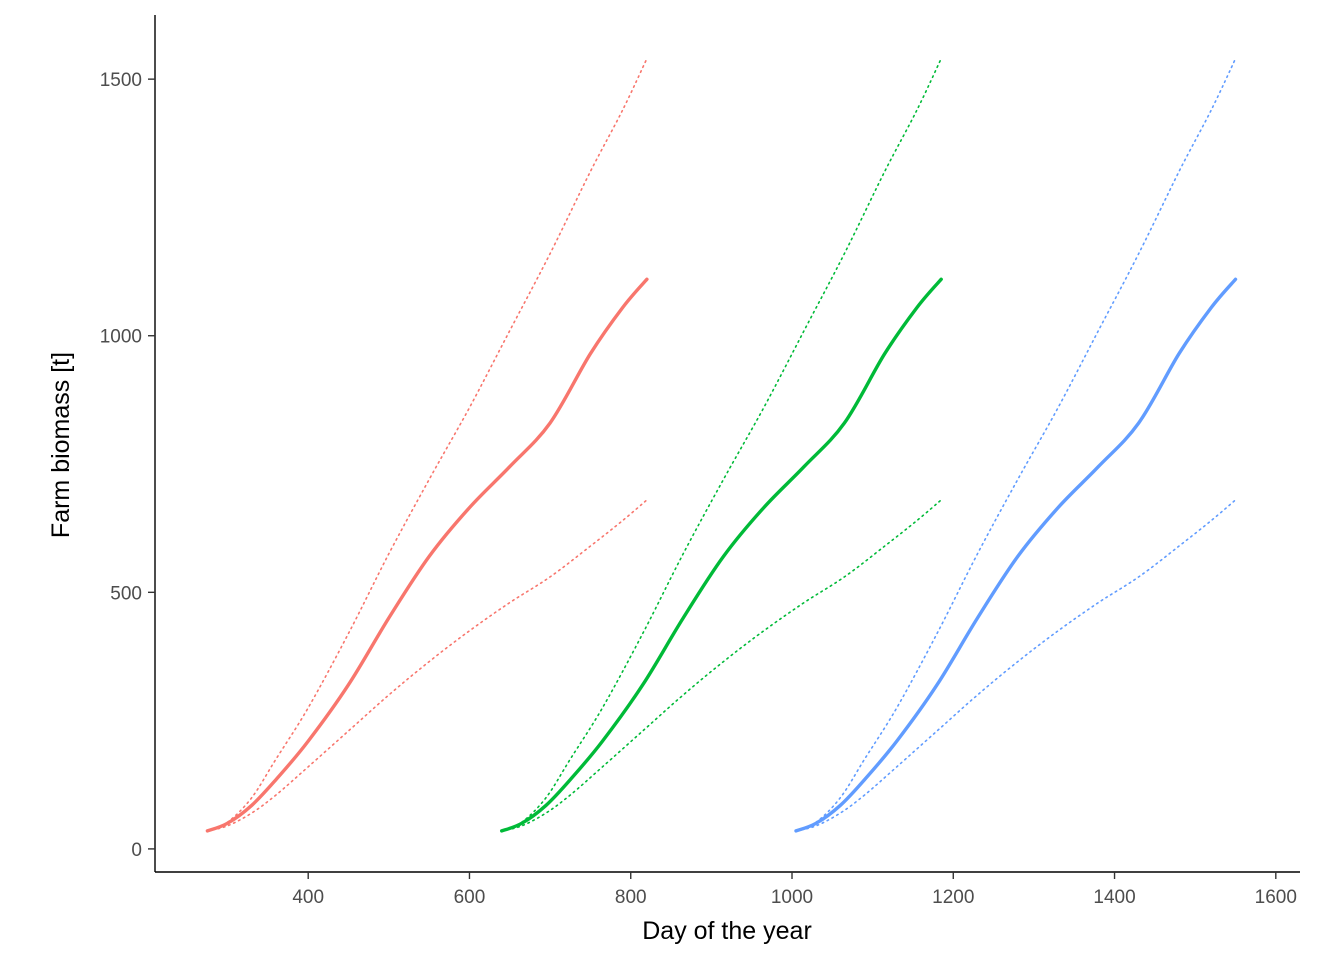  Describe the element at coordinates (727, 931) in the screenshot. I see `x-axis-title: Day of the year` at that location.